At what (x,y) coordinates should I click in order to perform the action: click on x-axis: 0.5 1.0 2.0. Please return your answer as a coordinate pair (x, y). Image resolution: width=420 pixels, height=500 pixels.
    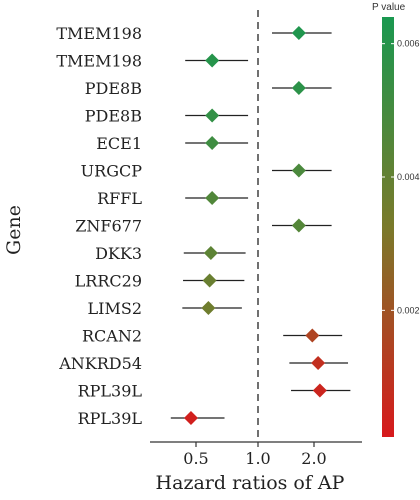
    Looking at the image, I should click on (256, 454).